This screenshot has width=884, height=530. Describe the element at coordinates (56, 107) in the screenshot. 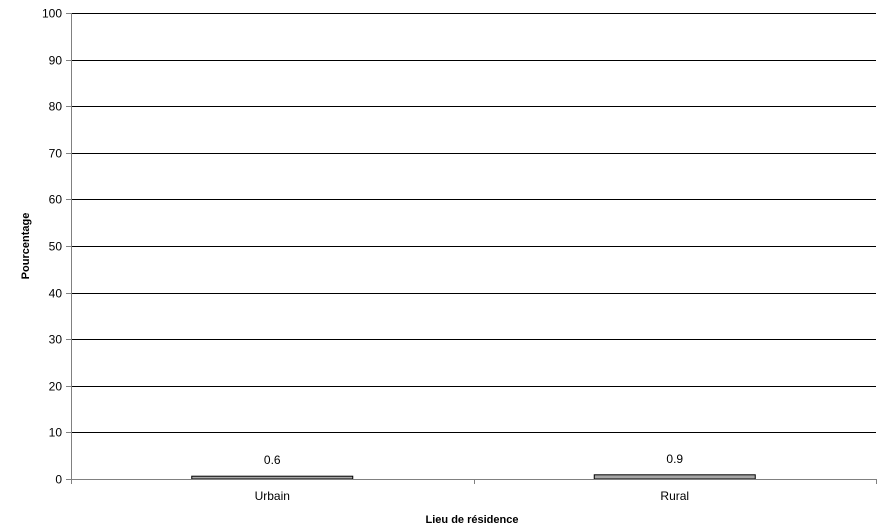

I see `y-tick-label: 80` at that location.